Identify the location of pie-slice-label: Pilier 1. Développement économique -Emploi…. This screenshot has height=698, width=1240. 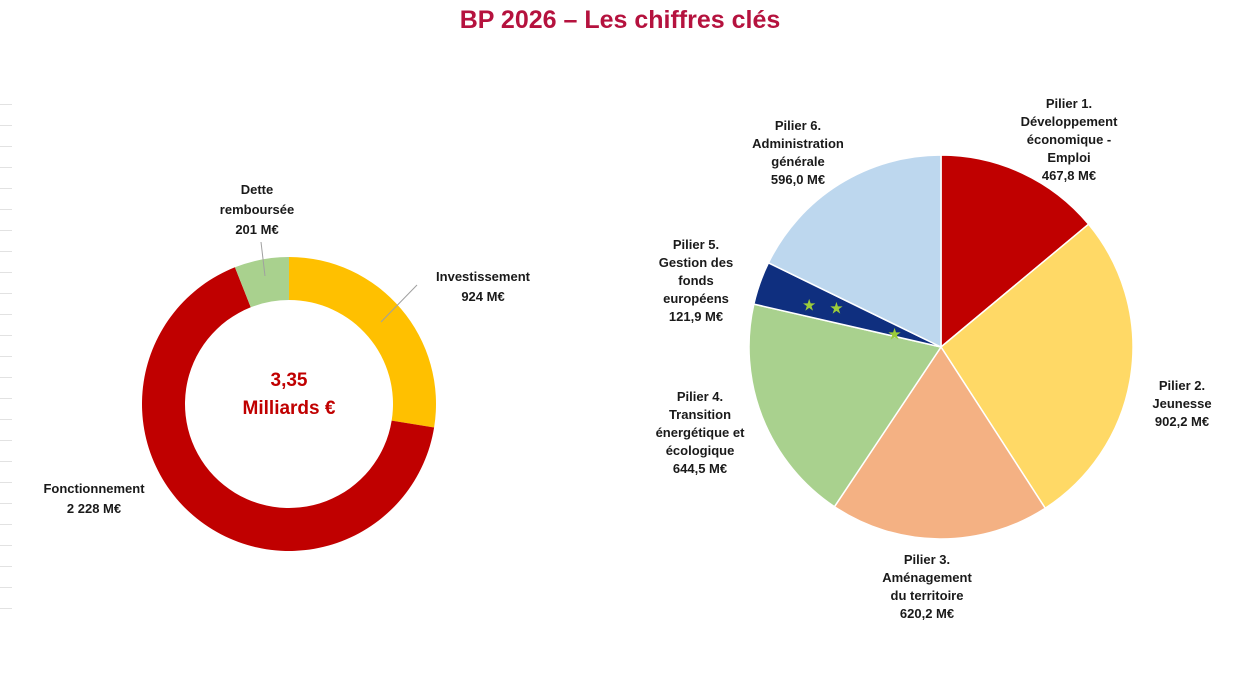
(1069, 139).